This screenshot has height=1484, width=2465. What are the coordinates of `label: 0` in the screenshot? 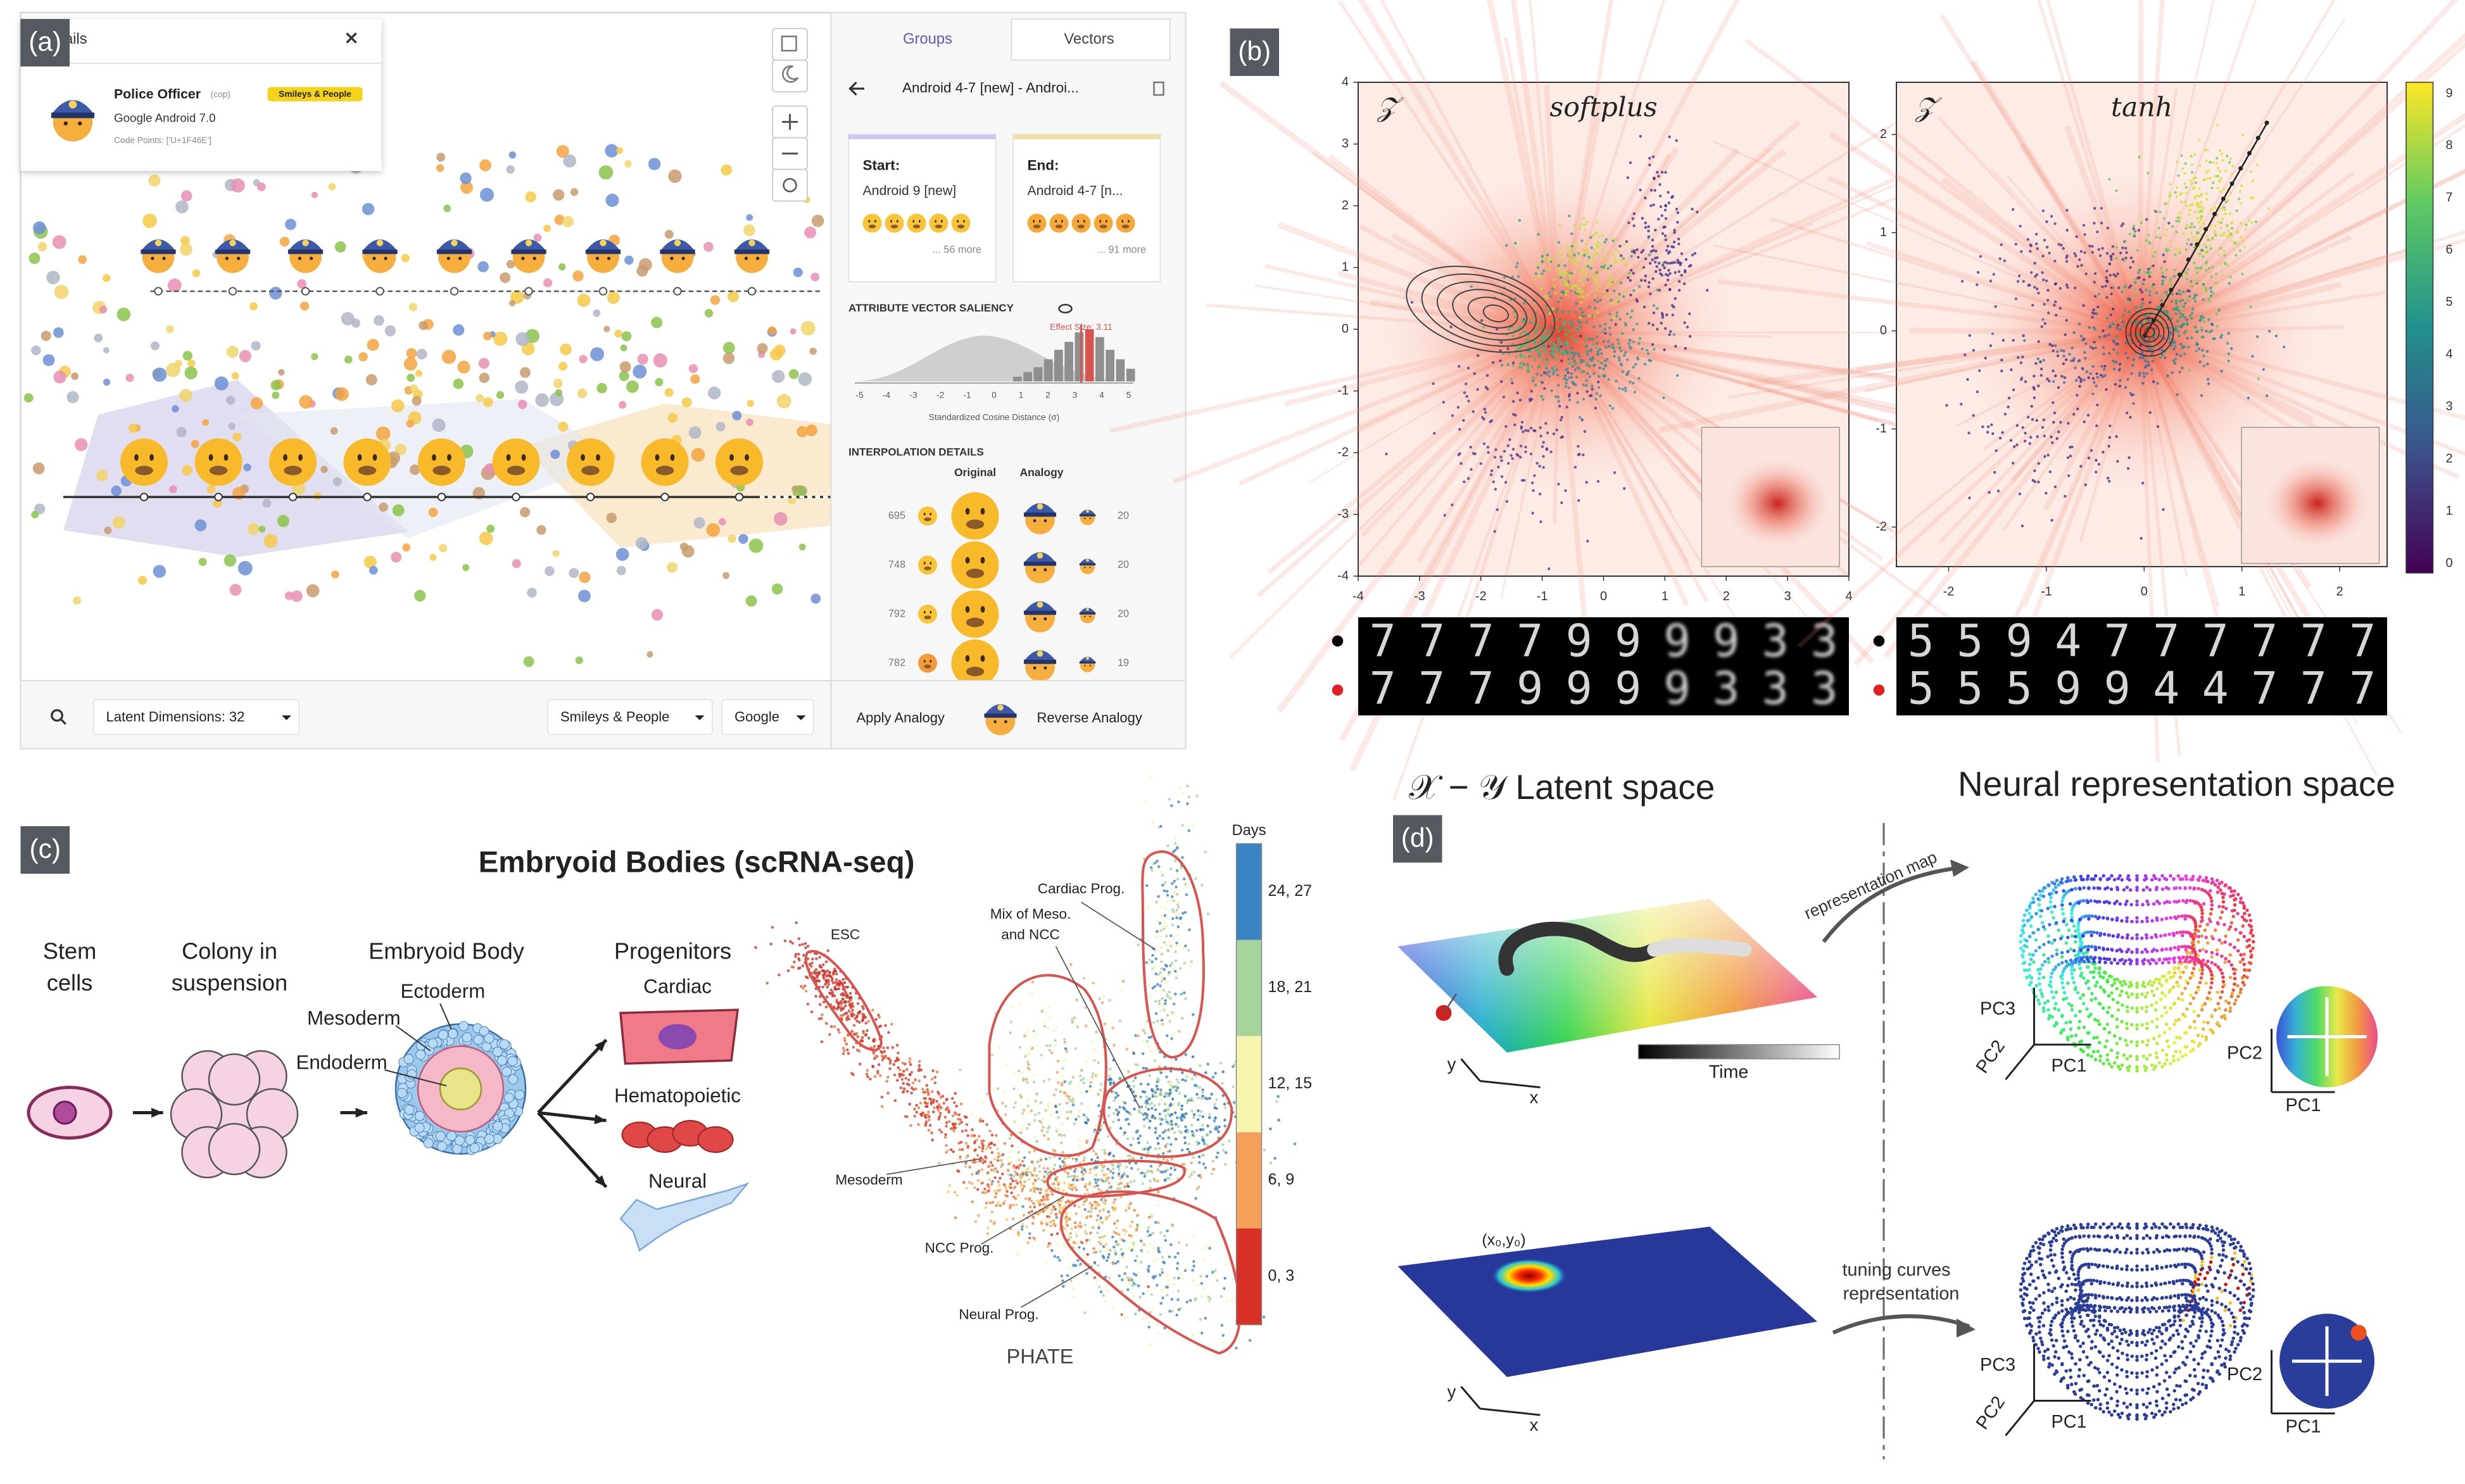 It's located at (1884, 330).